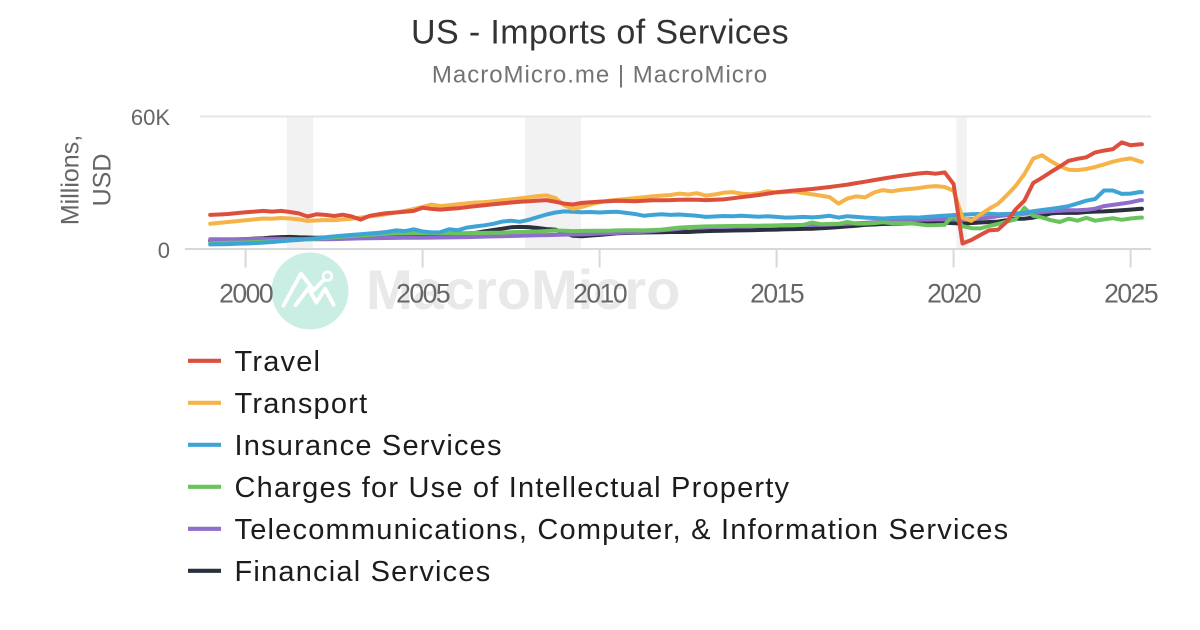 Image resolution: width=1200 pixels, height=630 pixels. I want to click on svg-text: 2020, so click(954, 294).